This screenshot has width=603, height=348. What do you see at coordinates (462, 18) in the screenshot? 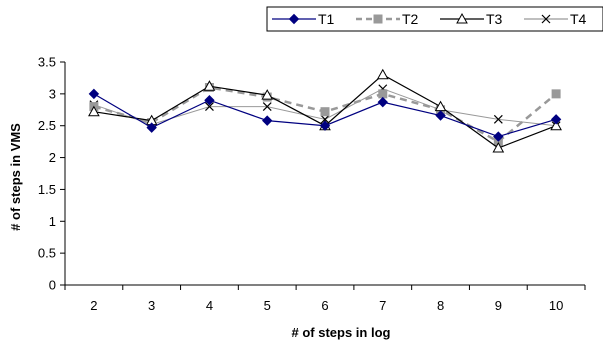
I see `legend-marker-t3` at bounding box center [462, 18].